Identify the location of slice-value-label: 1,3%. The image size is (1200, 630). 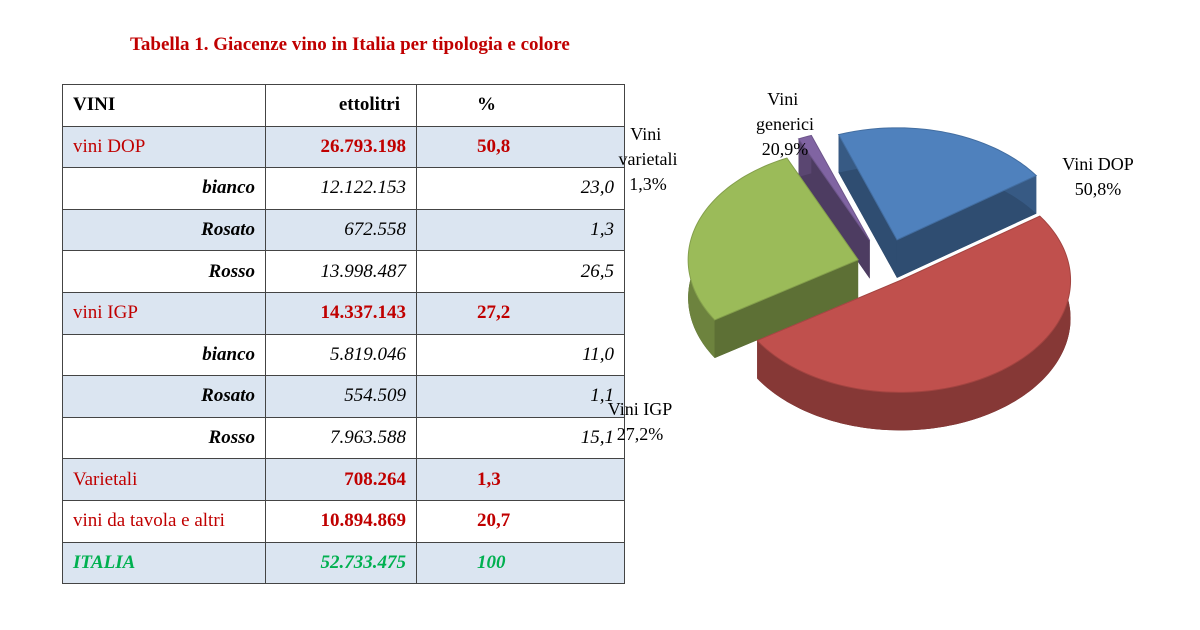
(648, 184).